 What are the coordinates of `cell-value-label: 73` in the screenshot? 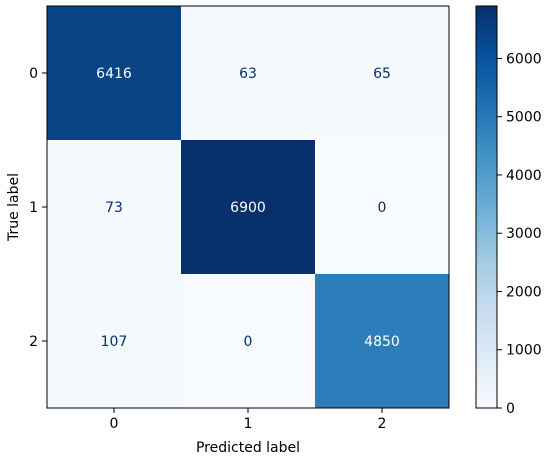 It's located at (114, 208).